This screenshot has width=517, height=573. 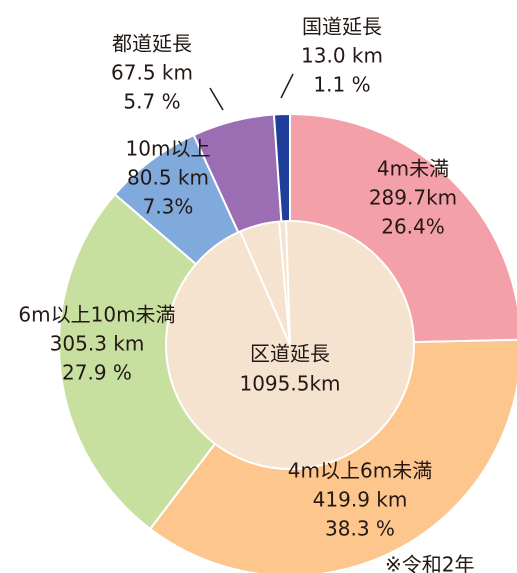 What do you see at coordinates (152, 44) in the screenshot?
I see `slice-label: 都道延長` at bounding box center [152, 44].